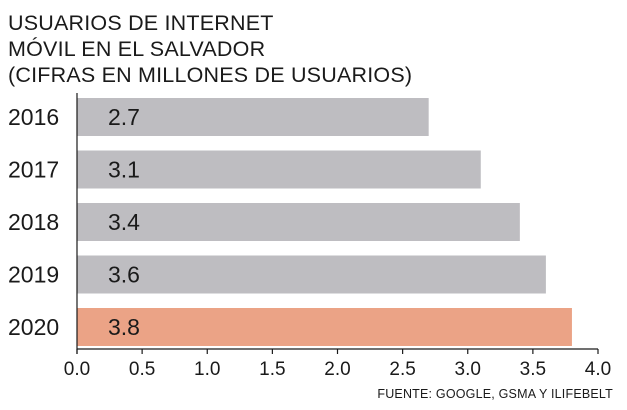 This screenshot has width=627, height=410. Describe the element at coordinates (124, 222) in the screenshot. I see `value-label-2018: 3.4` at that location.